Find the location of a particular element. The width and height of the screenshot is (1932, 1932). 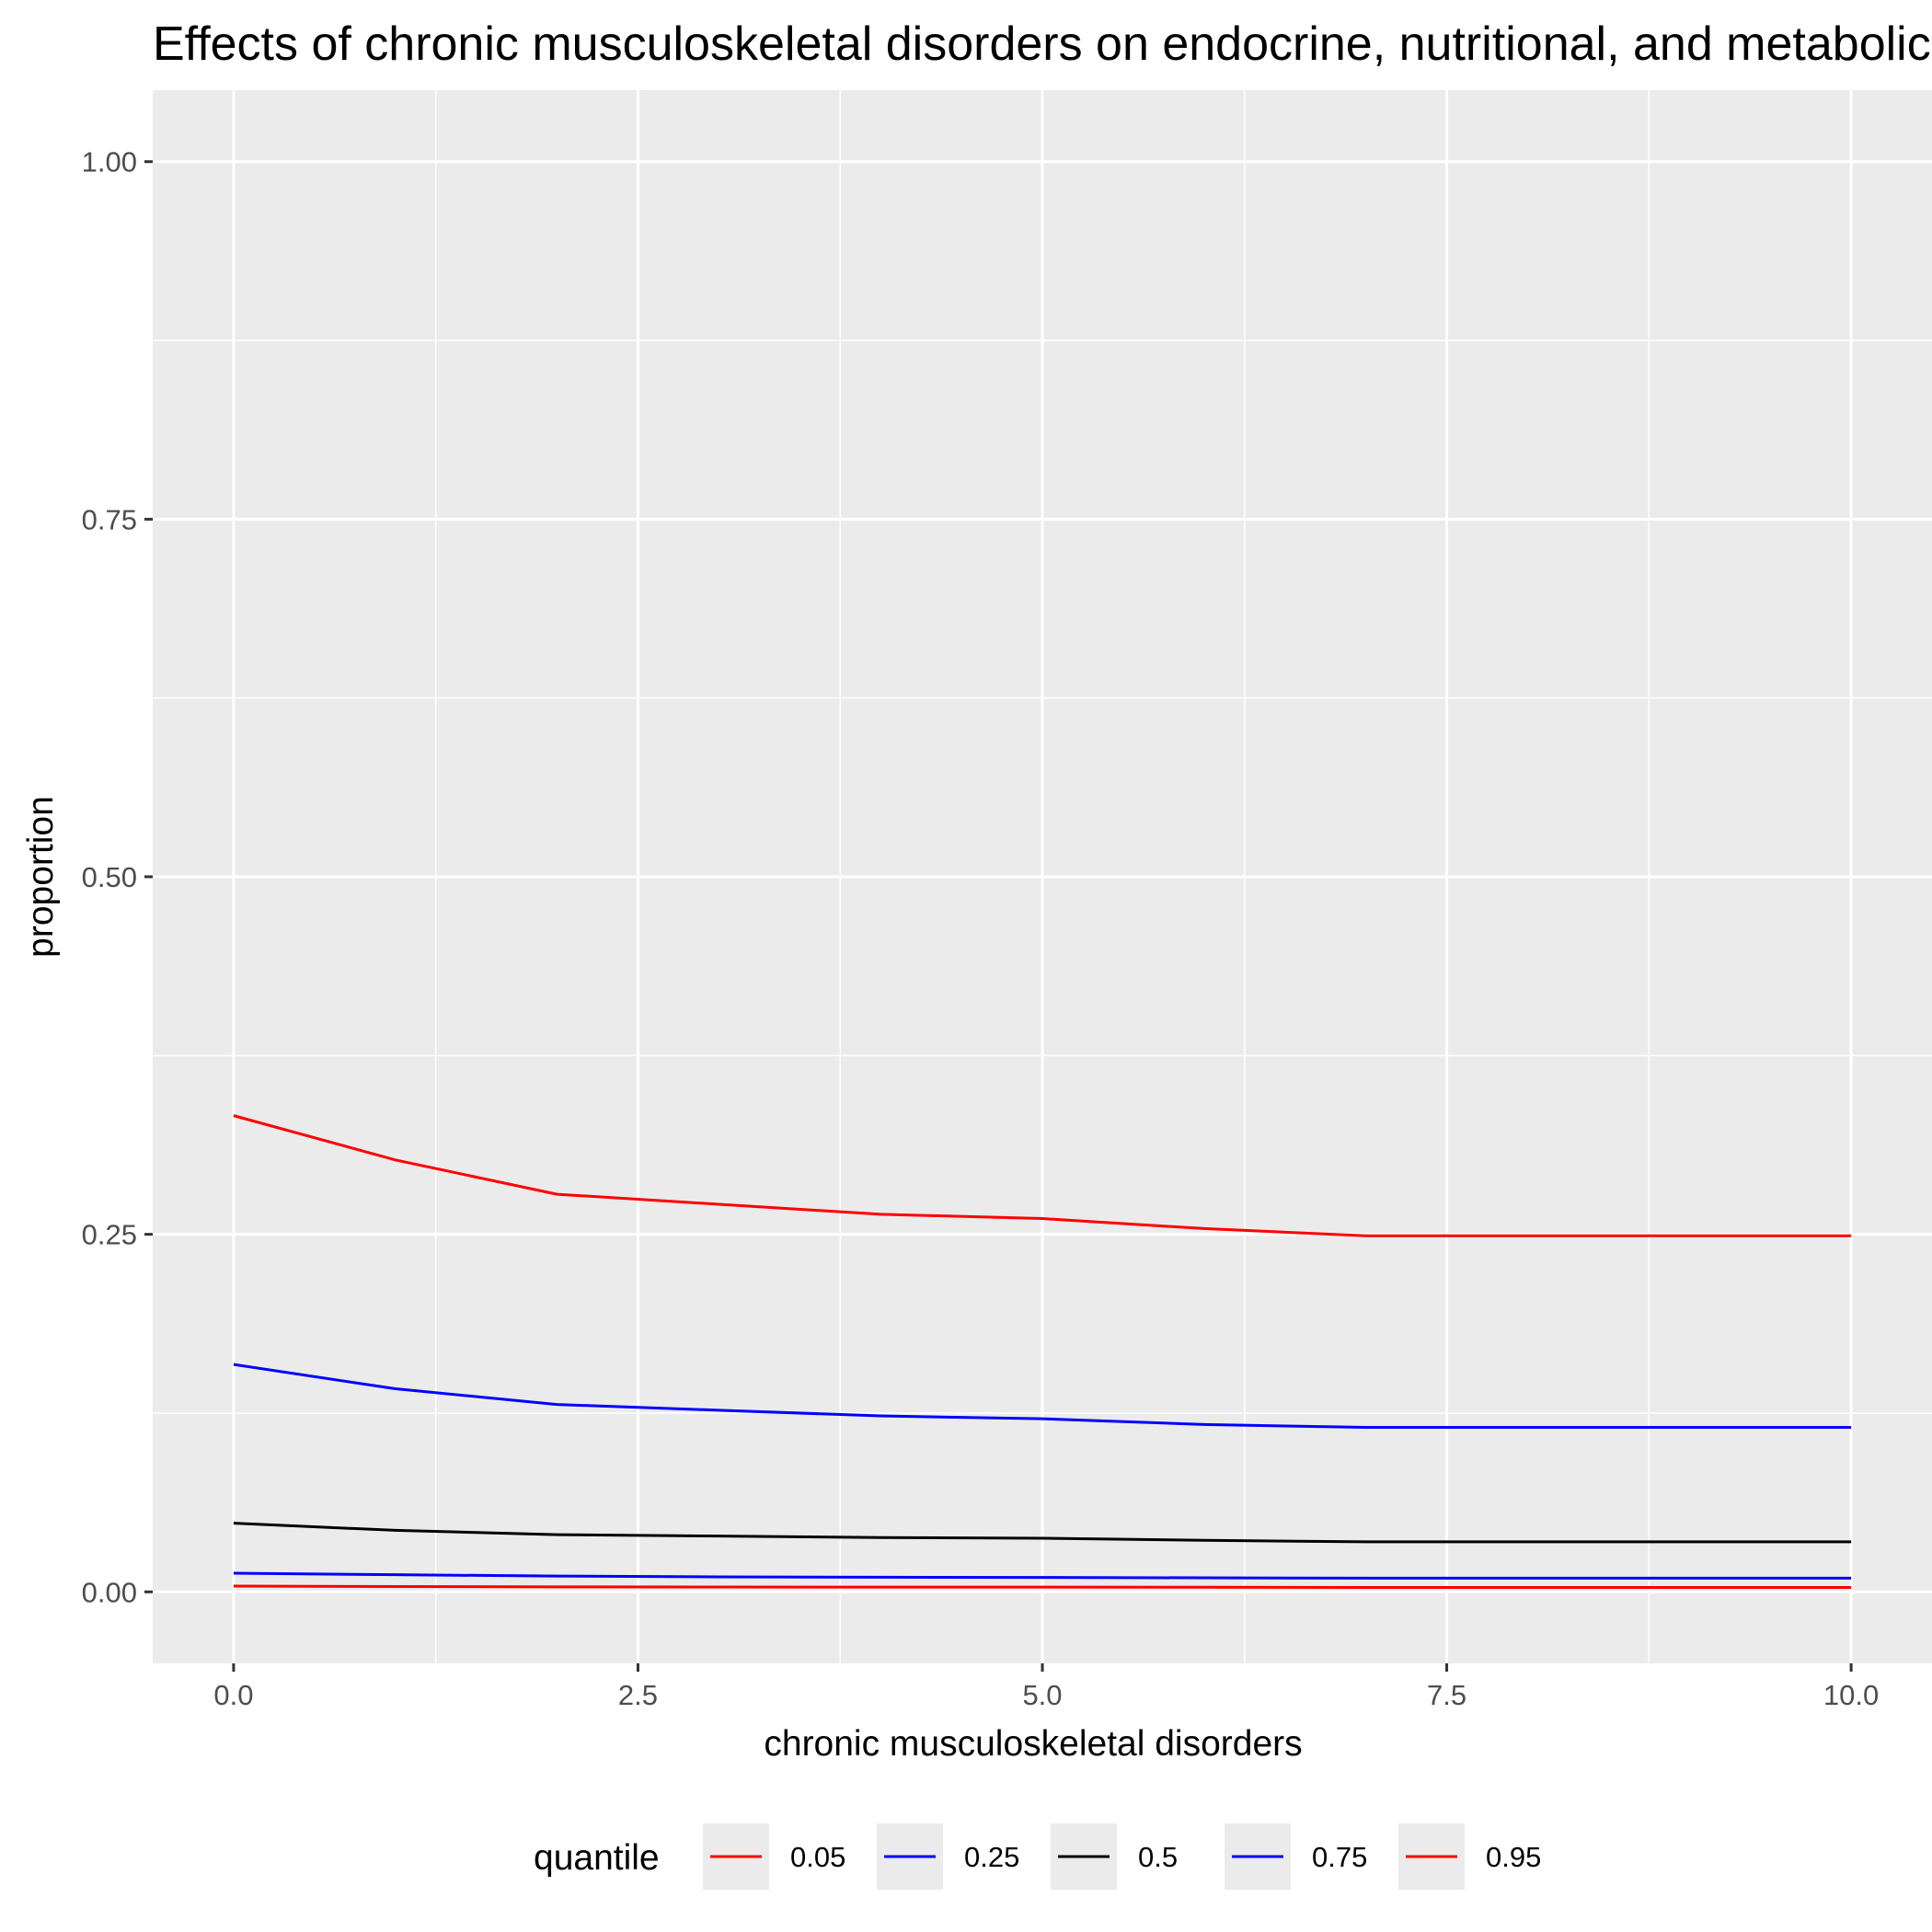

x-tick-label: 0.0 is located at coordinates (233, 1695).